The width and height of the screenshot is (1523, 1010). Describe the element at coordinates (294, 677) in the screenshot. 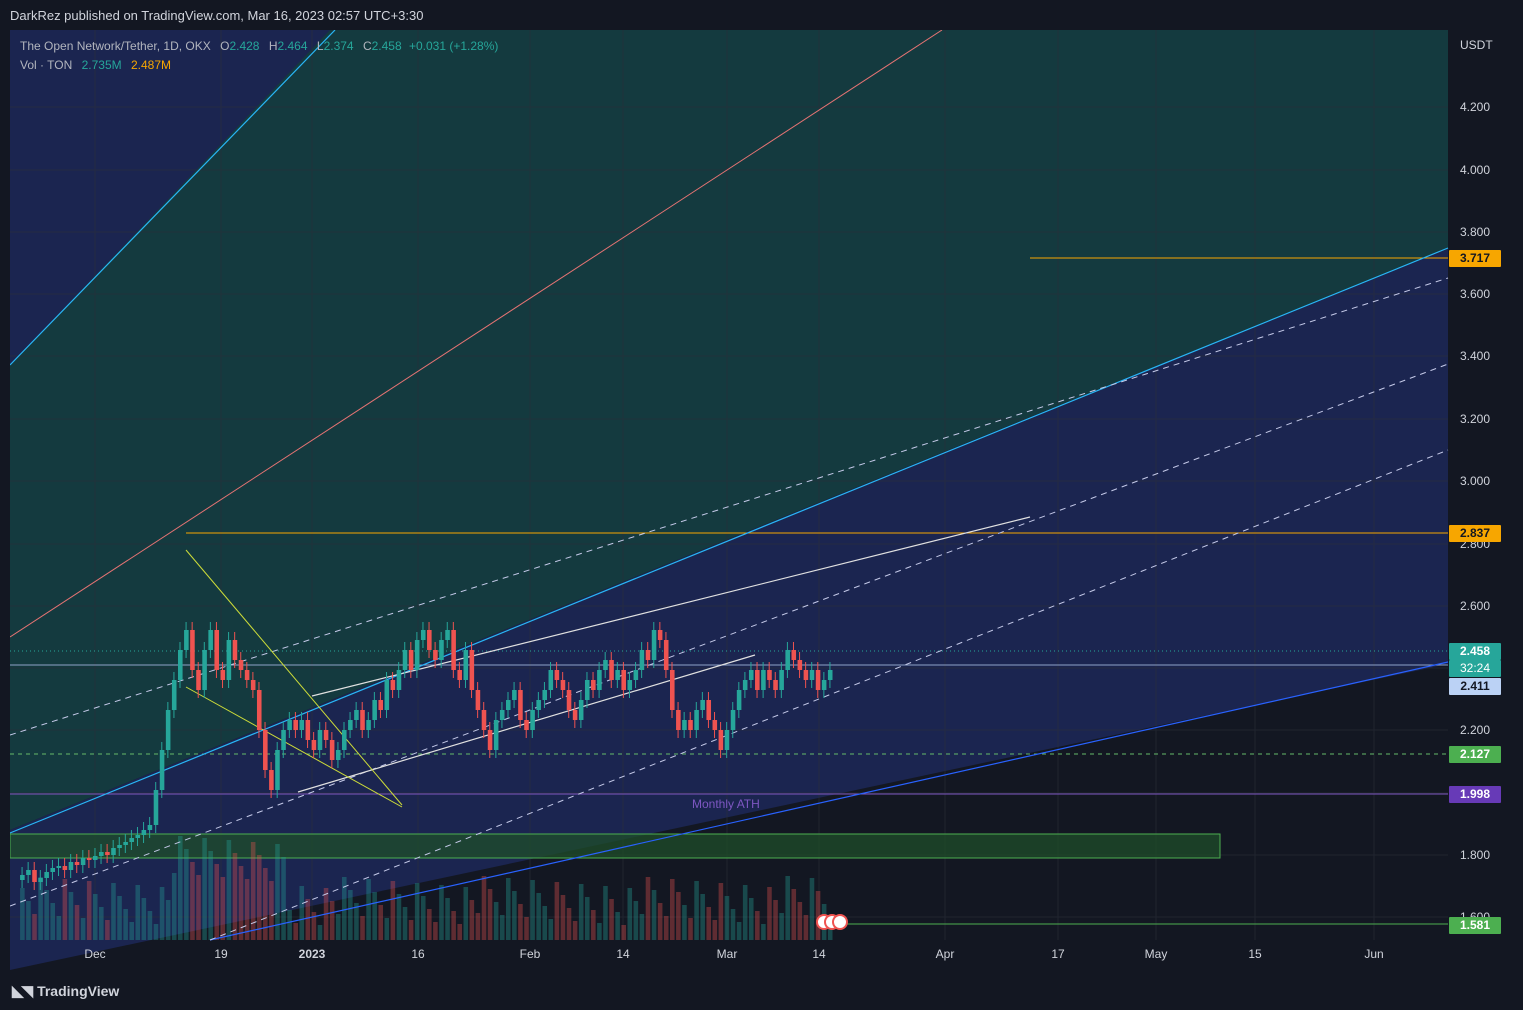

I see `triangle-upper-line` at that location.